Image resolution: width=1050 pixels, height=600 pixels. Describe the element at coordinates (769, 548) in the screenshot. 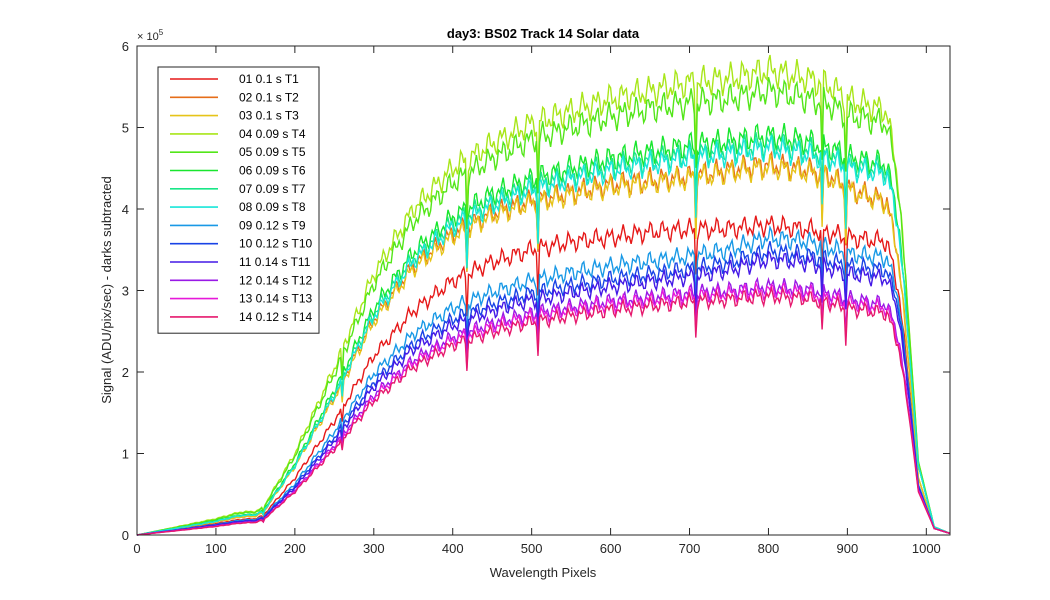

I see `x-tick-label: 800` at that location.